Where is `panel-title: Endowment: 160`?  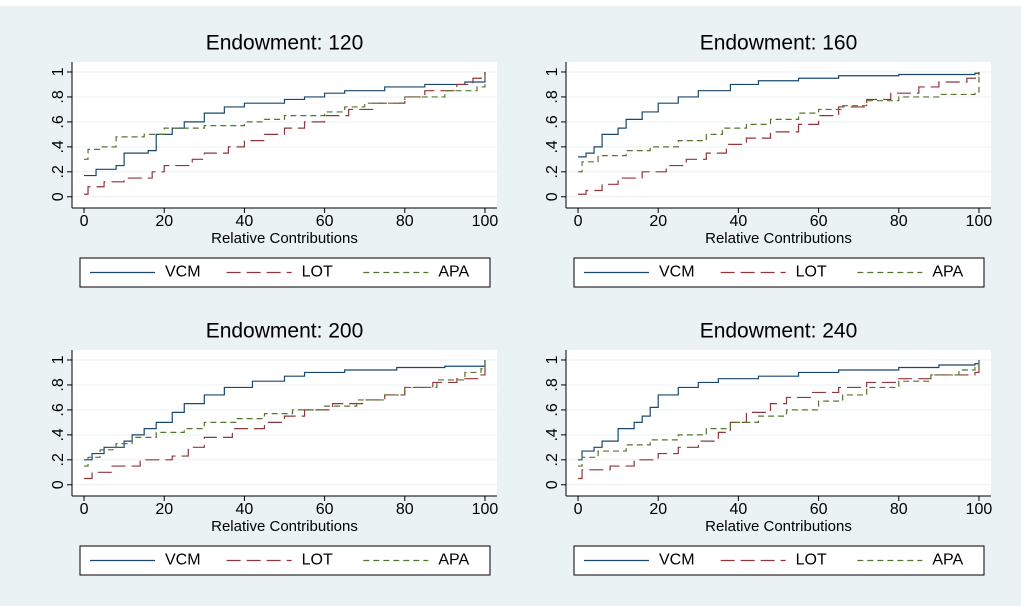 panel-title: Endowment: 160 is located at coordinates (779, 43).